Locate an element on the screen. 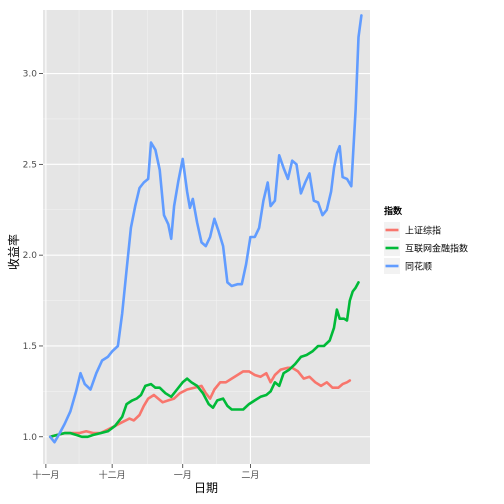  x-axis-title: 日期 is located at coordinates (206, 488).